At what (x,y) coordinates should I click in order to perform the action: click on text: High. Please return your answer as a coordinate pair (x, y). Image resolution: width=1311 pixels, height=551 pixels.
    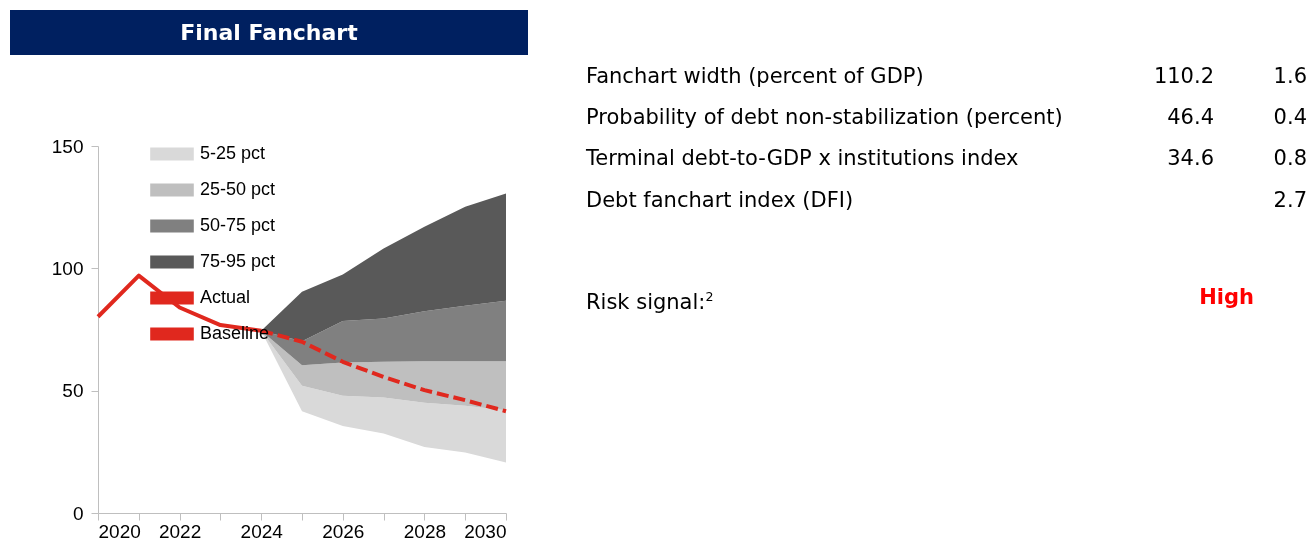
    Looking at the image, I should click on (1226, 297).